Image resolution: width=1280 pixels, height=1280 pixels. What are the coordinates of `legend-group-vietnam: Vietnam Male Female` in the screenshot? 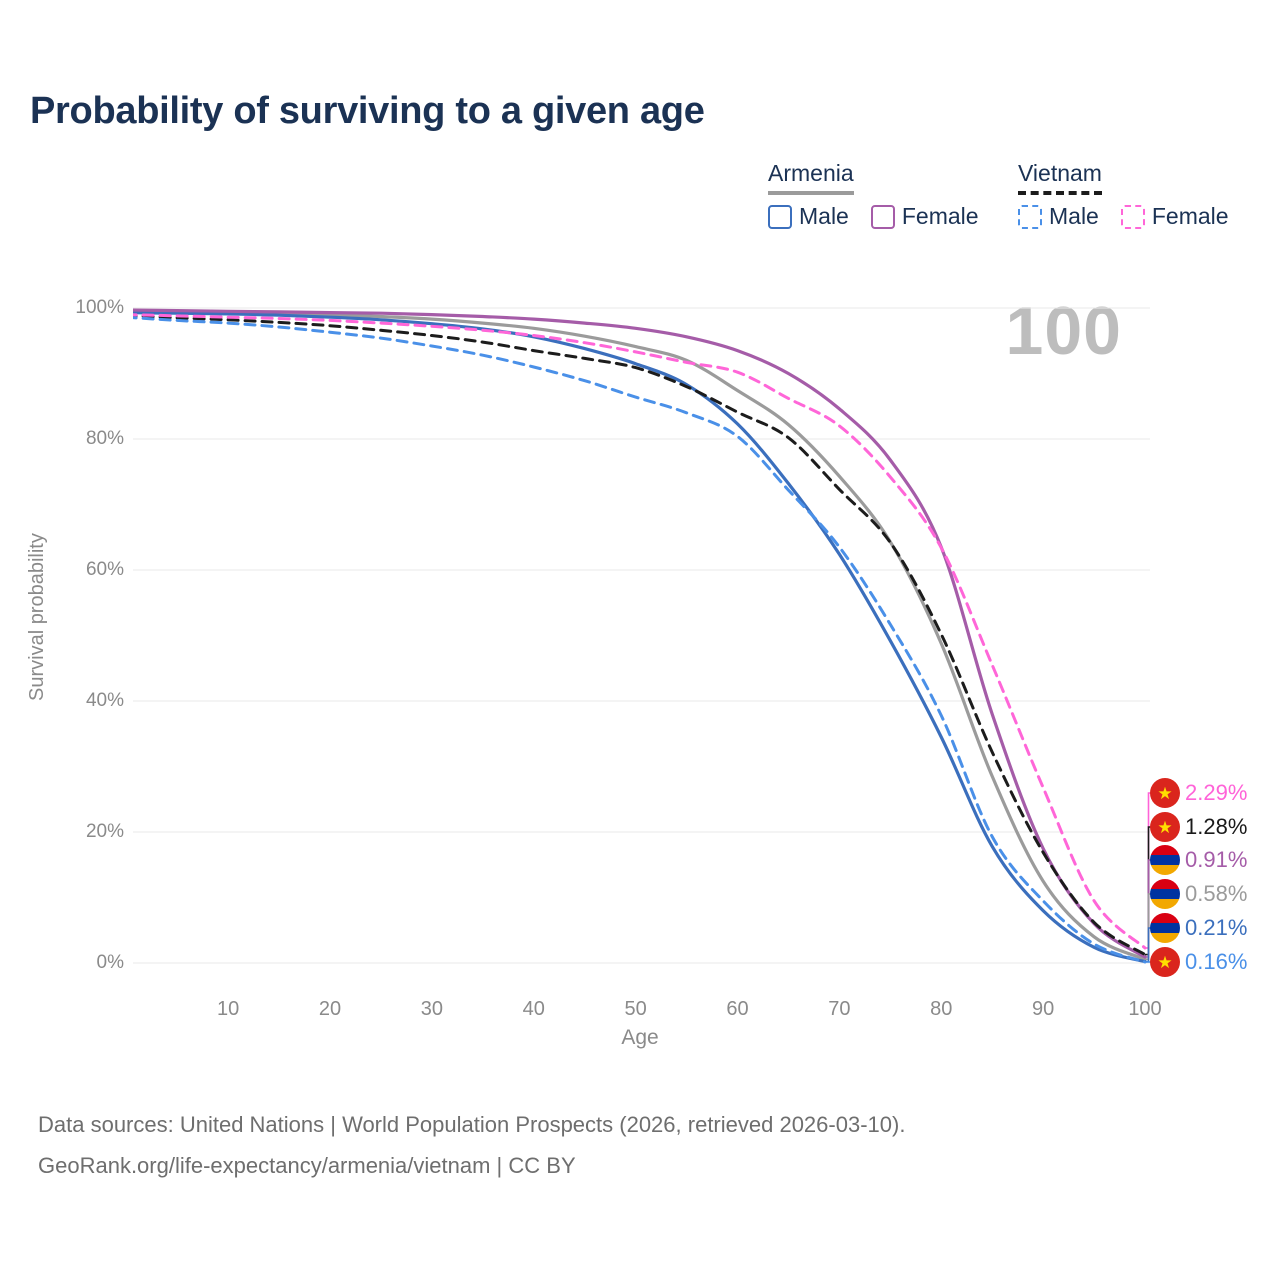 It's located at (1123, 195).